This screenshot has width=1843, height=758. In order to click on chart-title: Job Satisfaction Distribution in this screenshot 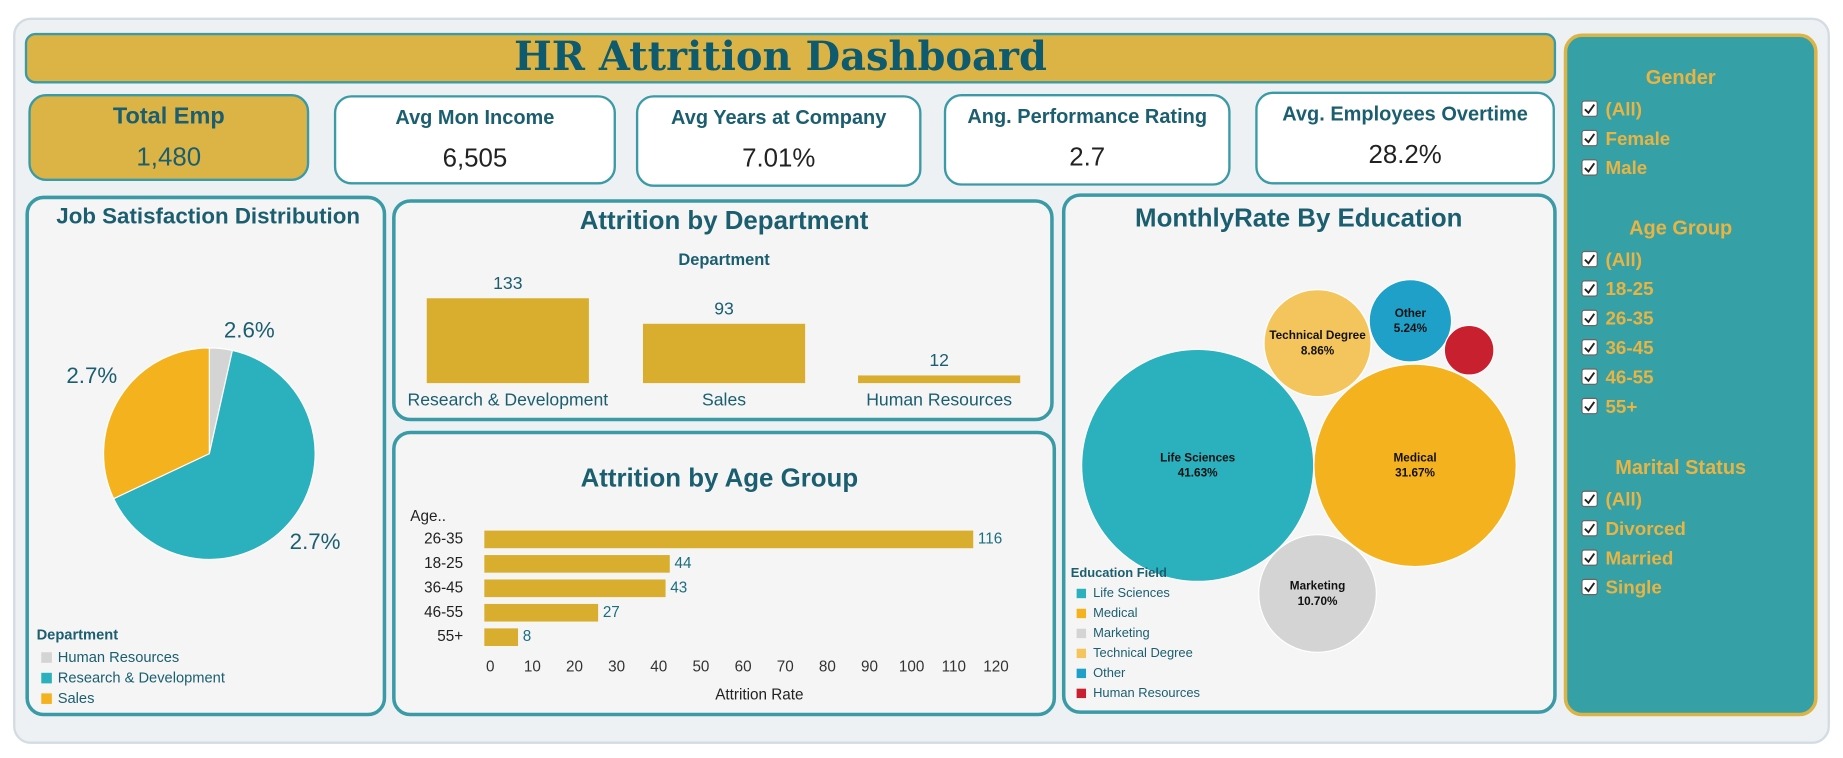, I will do `click(208, 215)`.